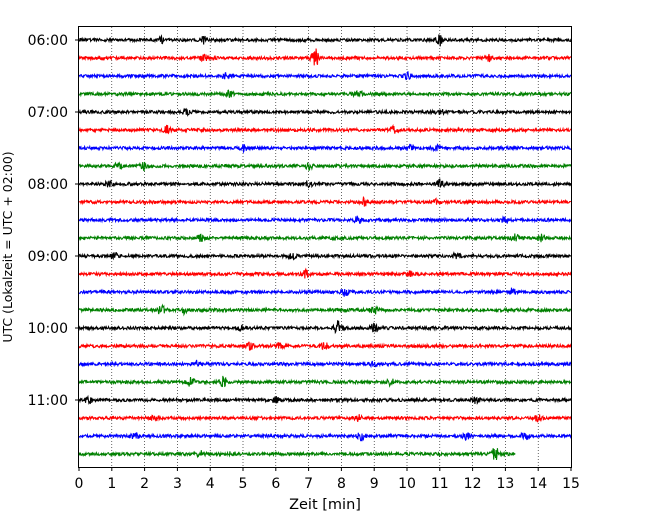 This screenshot has width=650, height=520. I want to click on x-tick-label: 11, so click(440, 484).